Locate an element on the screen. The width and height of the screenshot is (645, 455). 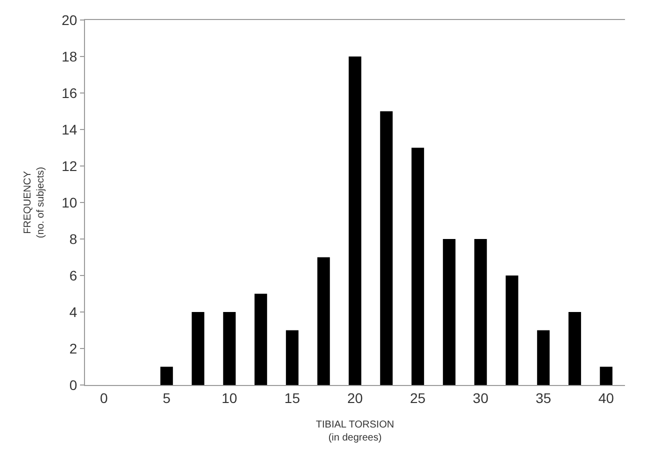
y-axis-title: FREQUENCY (no. of subjects) is located at coordinates (34, 202).